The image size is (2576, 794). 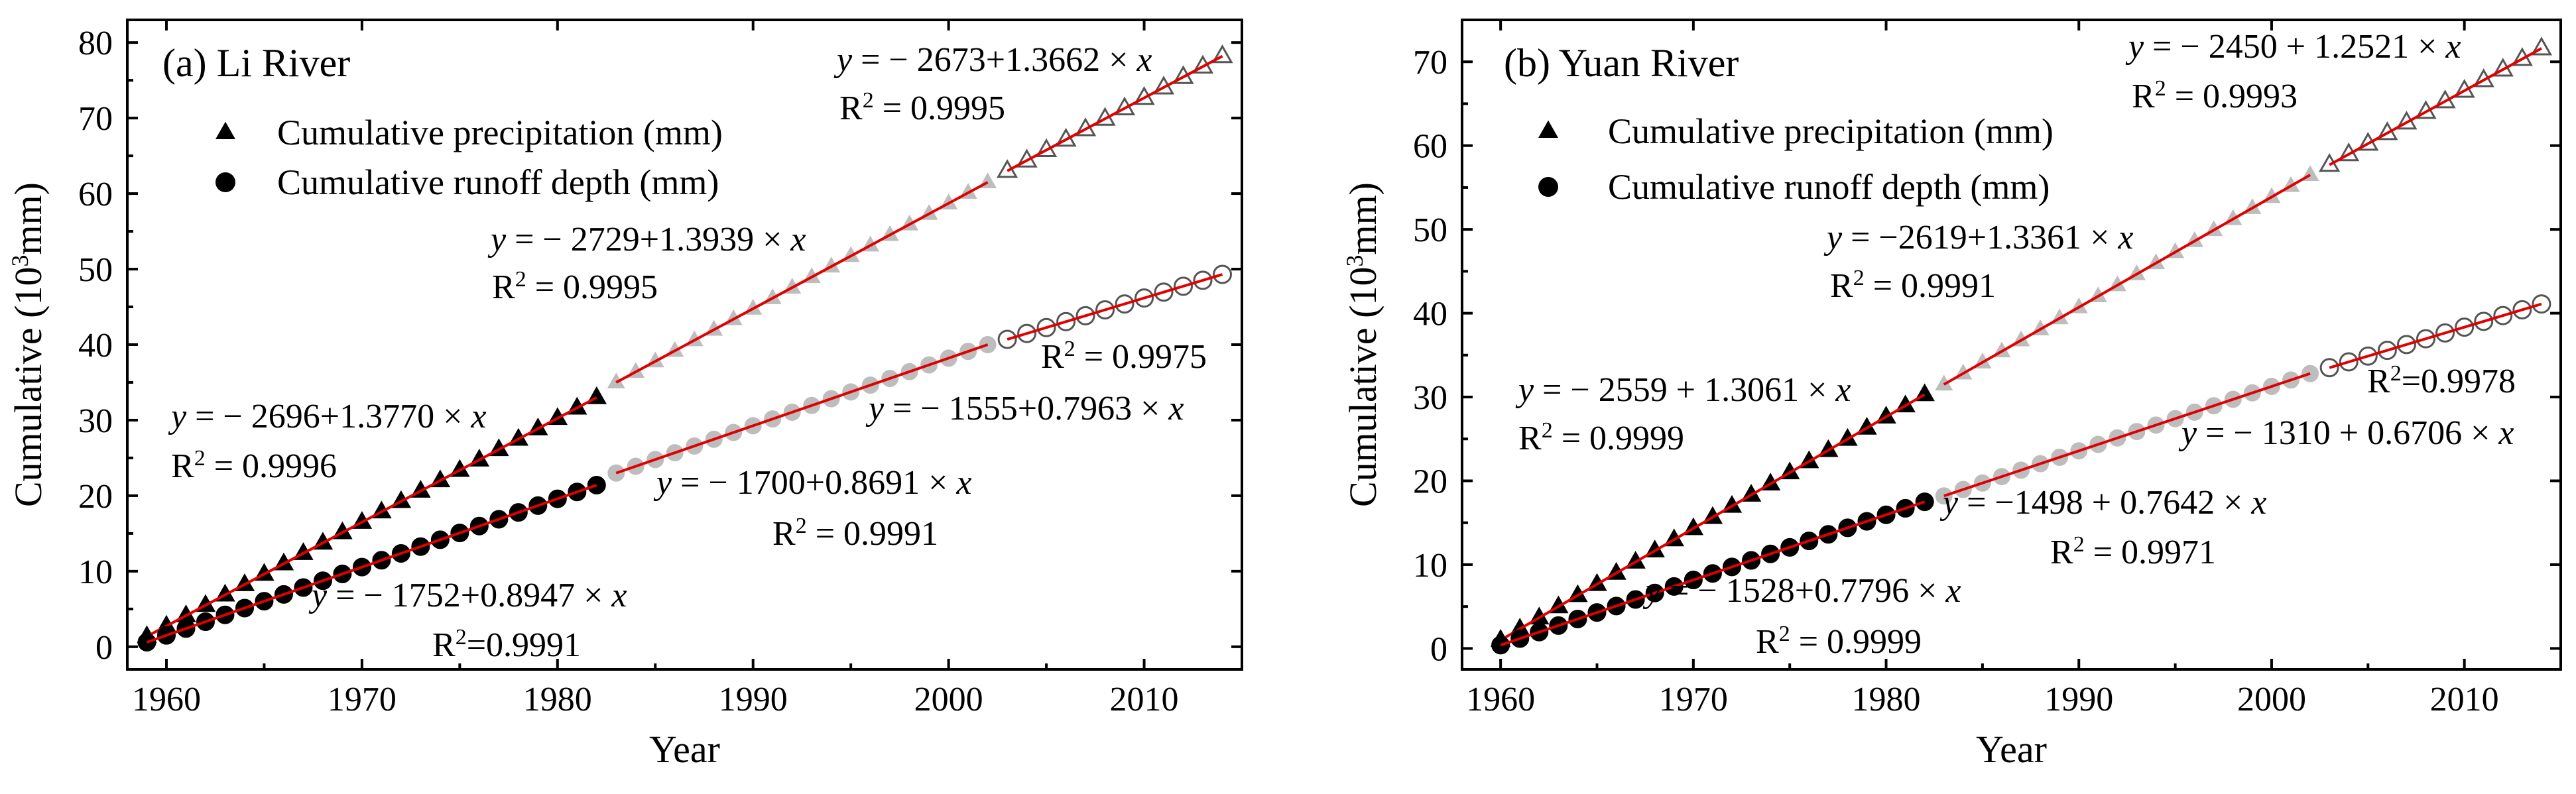 What do you see at coordinates (254, 466) in the screenshot?
I see `fit-r2: R2 = 0.9996` at bounding box center [254, 466].